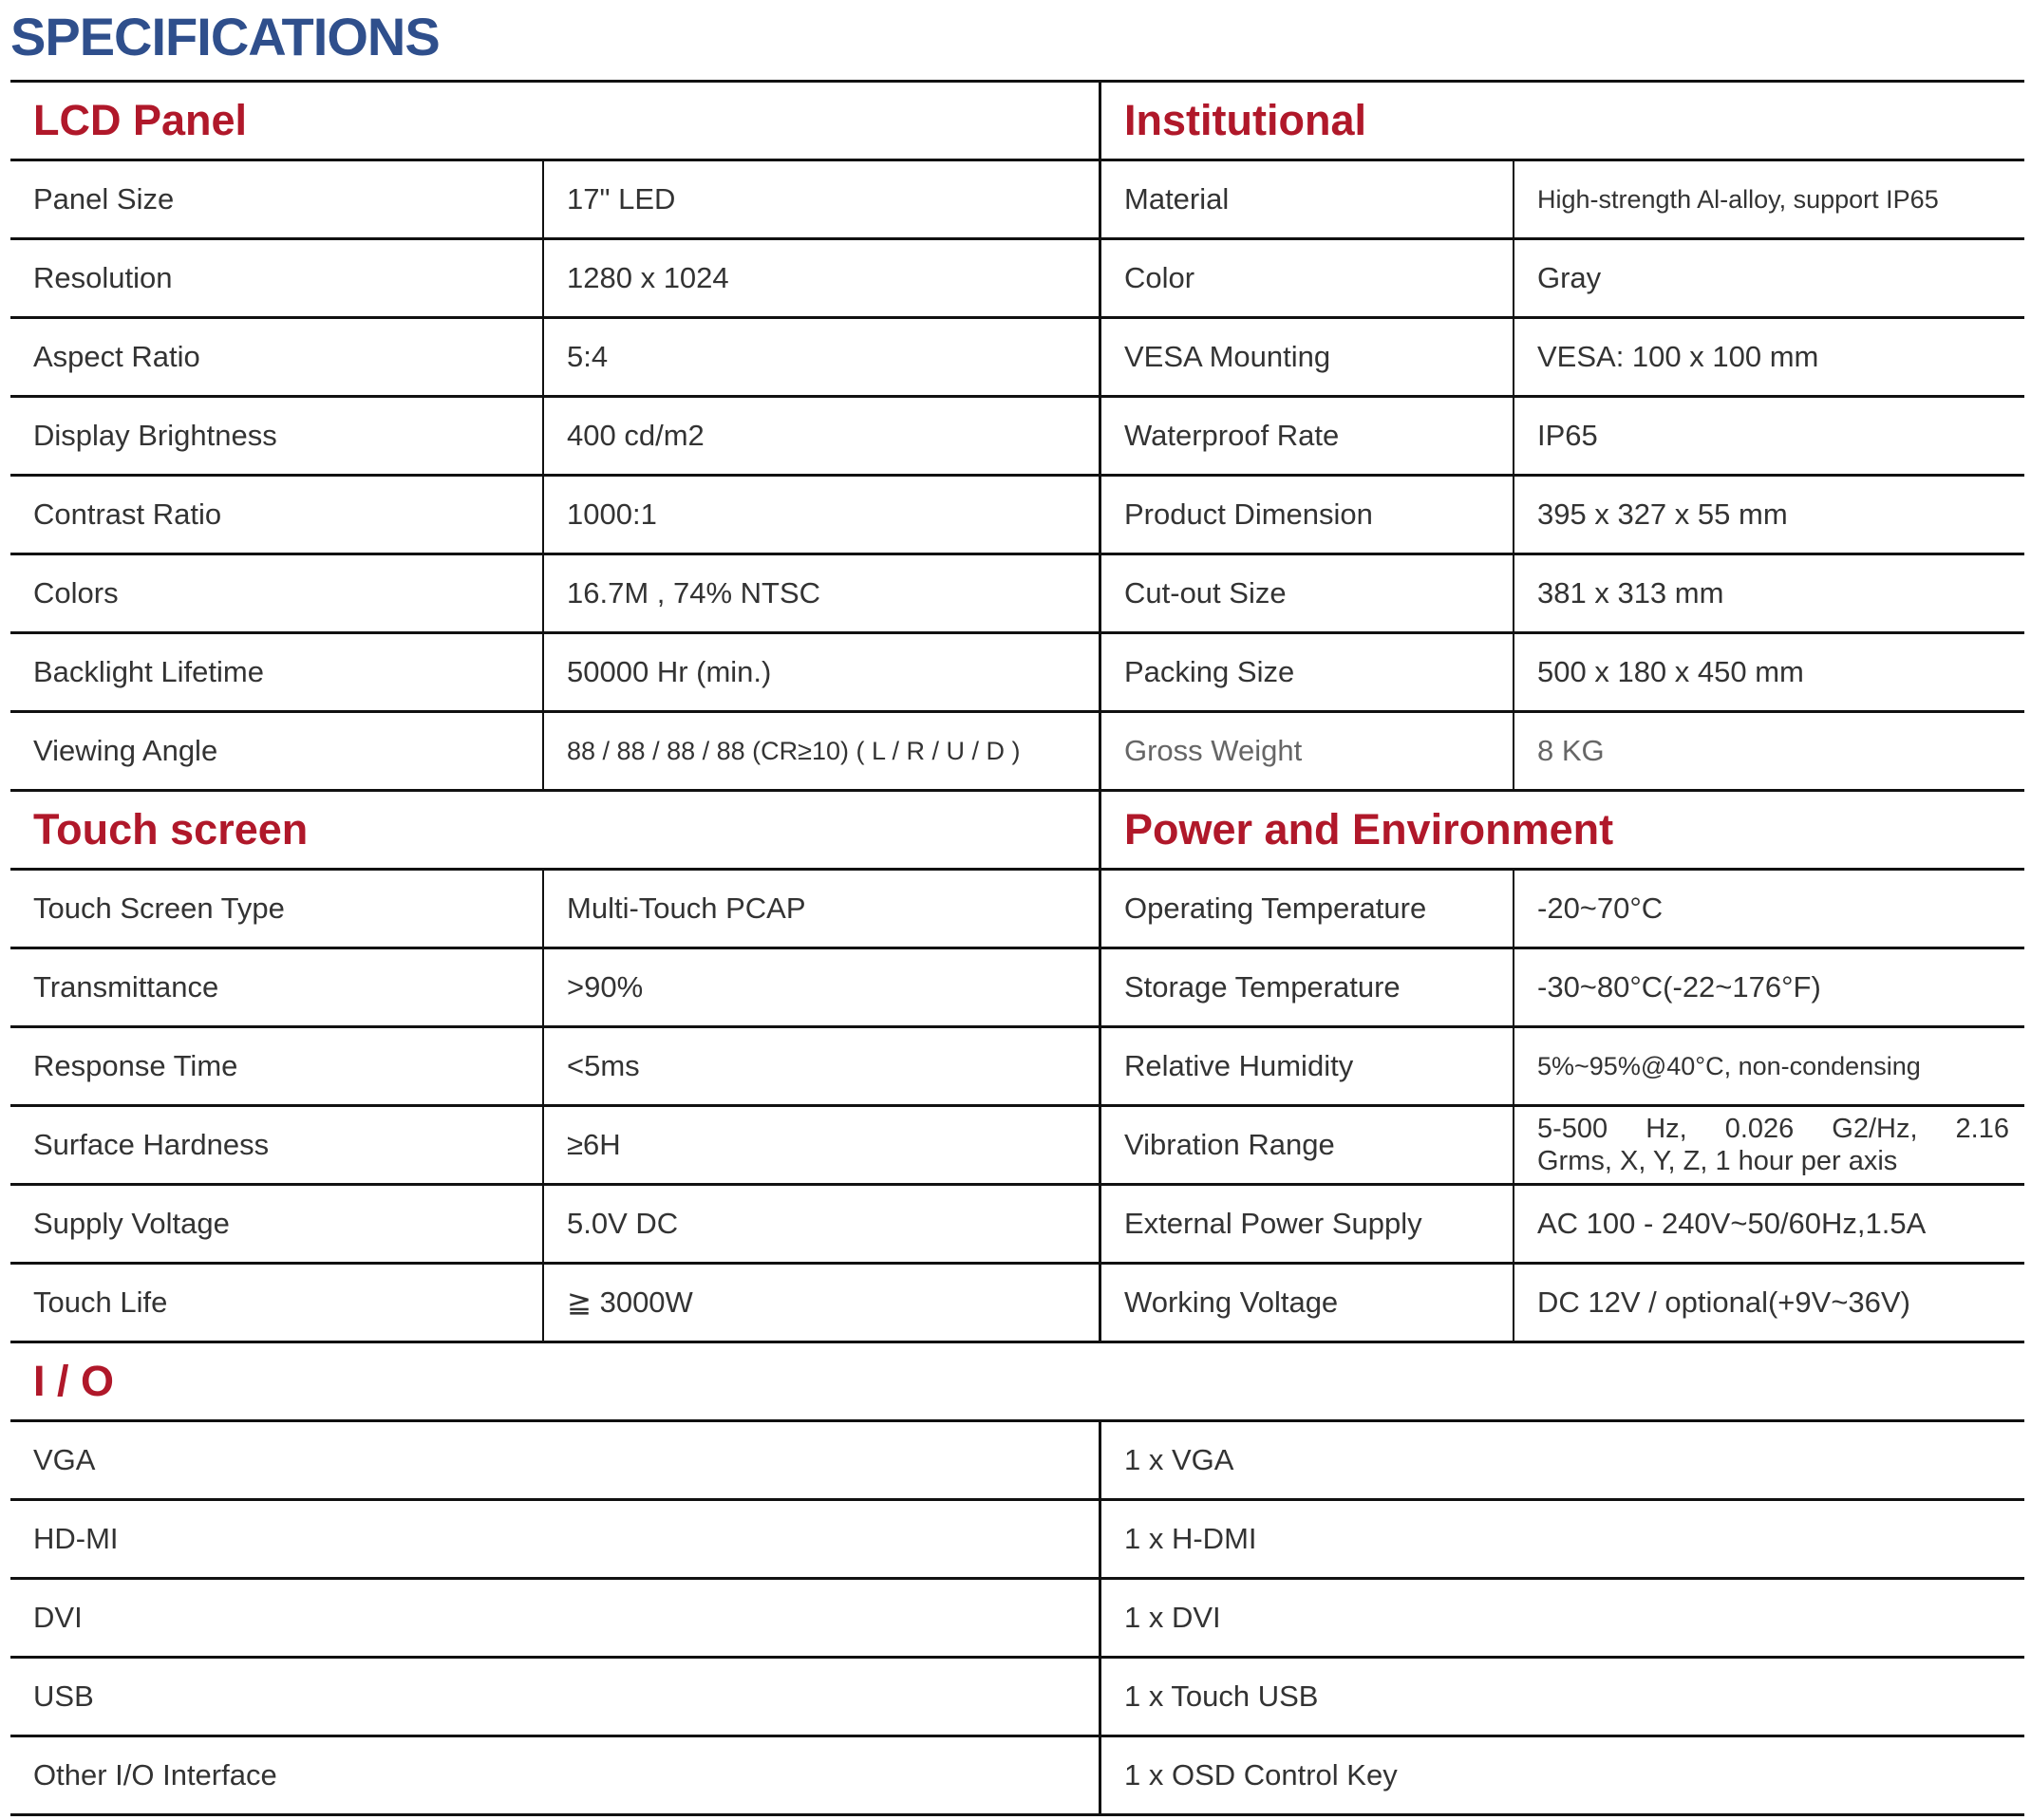 This screenshot has width=2031, height=1820. I want to click on spec-value-line: Grms, X, Y, Z, 1 hour per axis, so click(1717, 1161).